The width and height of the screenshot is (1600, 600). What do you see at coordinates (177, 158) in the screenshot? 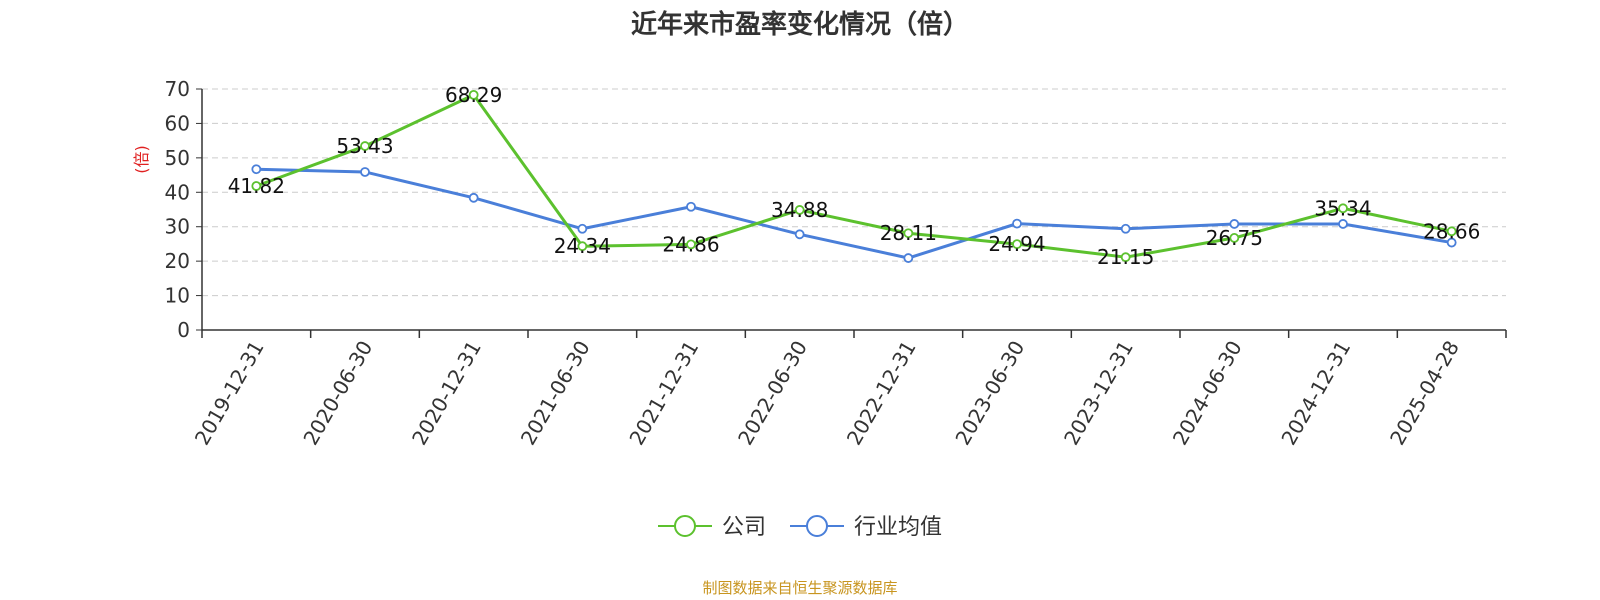
I see `y-tick-label: 50` at bounding box center [177, 158].